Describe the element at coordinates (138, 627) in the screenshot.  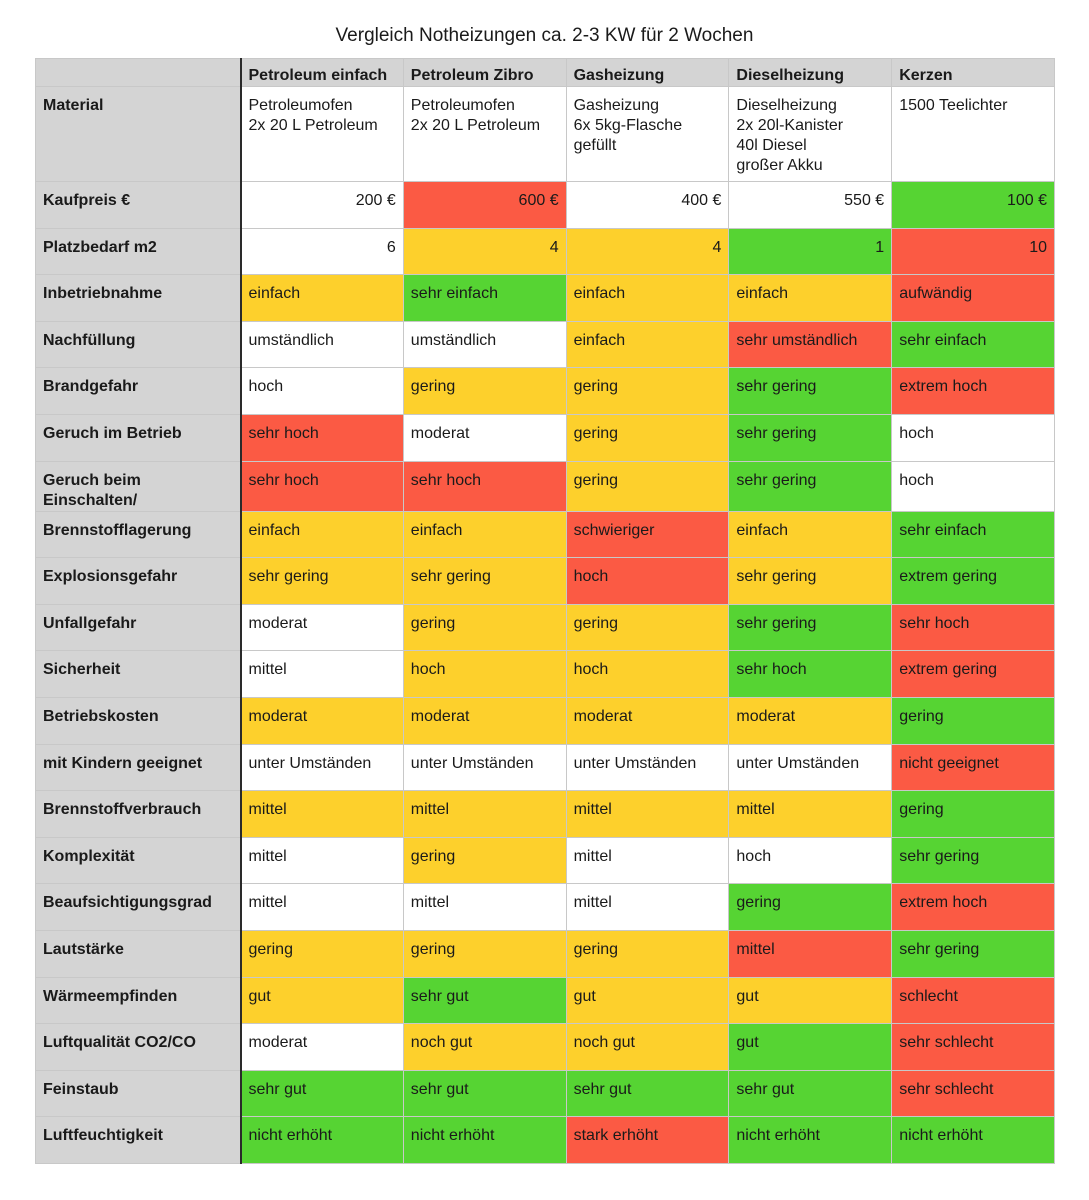
I see `row-label: Unfallgefahr` at that location.